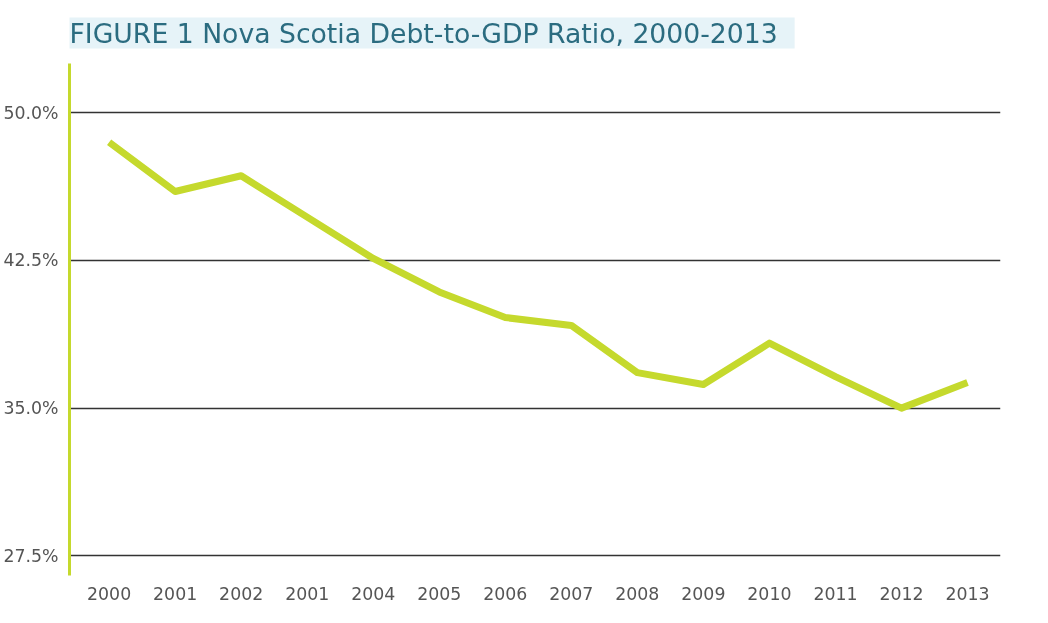 This screenshot has width=1048, height=623. What do you see at coordinates (241, 593) in the screenshot?
I see `x-tick-label: 2002` at bounding box center [241, 593].